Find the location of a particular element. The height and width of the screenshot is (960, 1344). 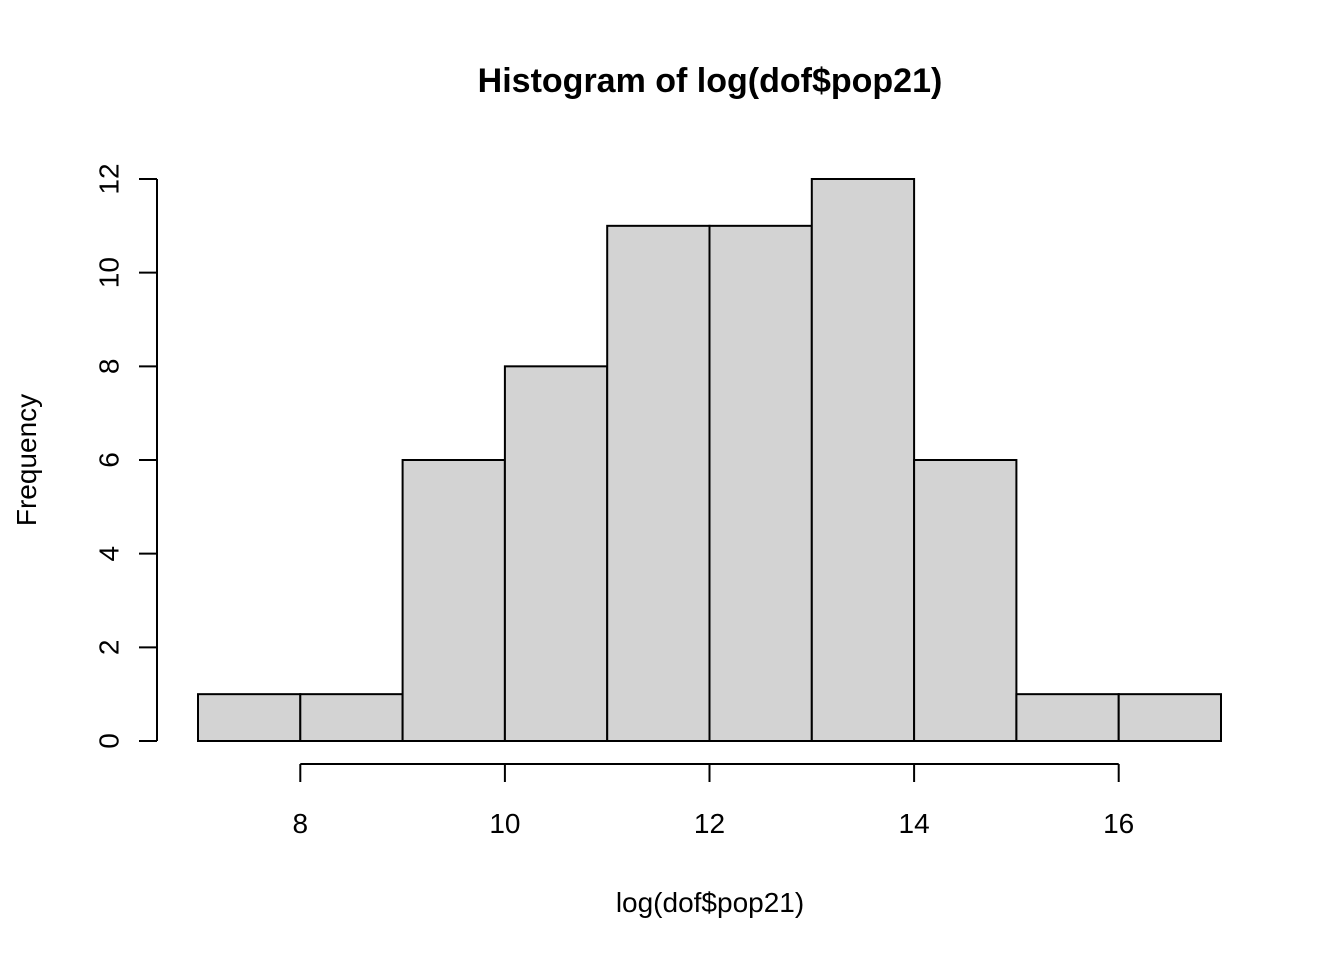

y-tick-label-0: 0 is located at coordinates (109, 741).